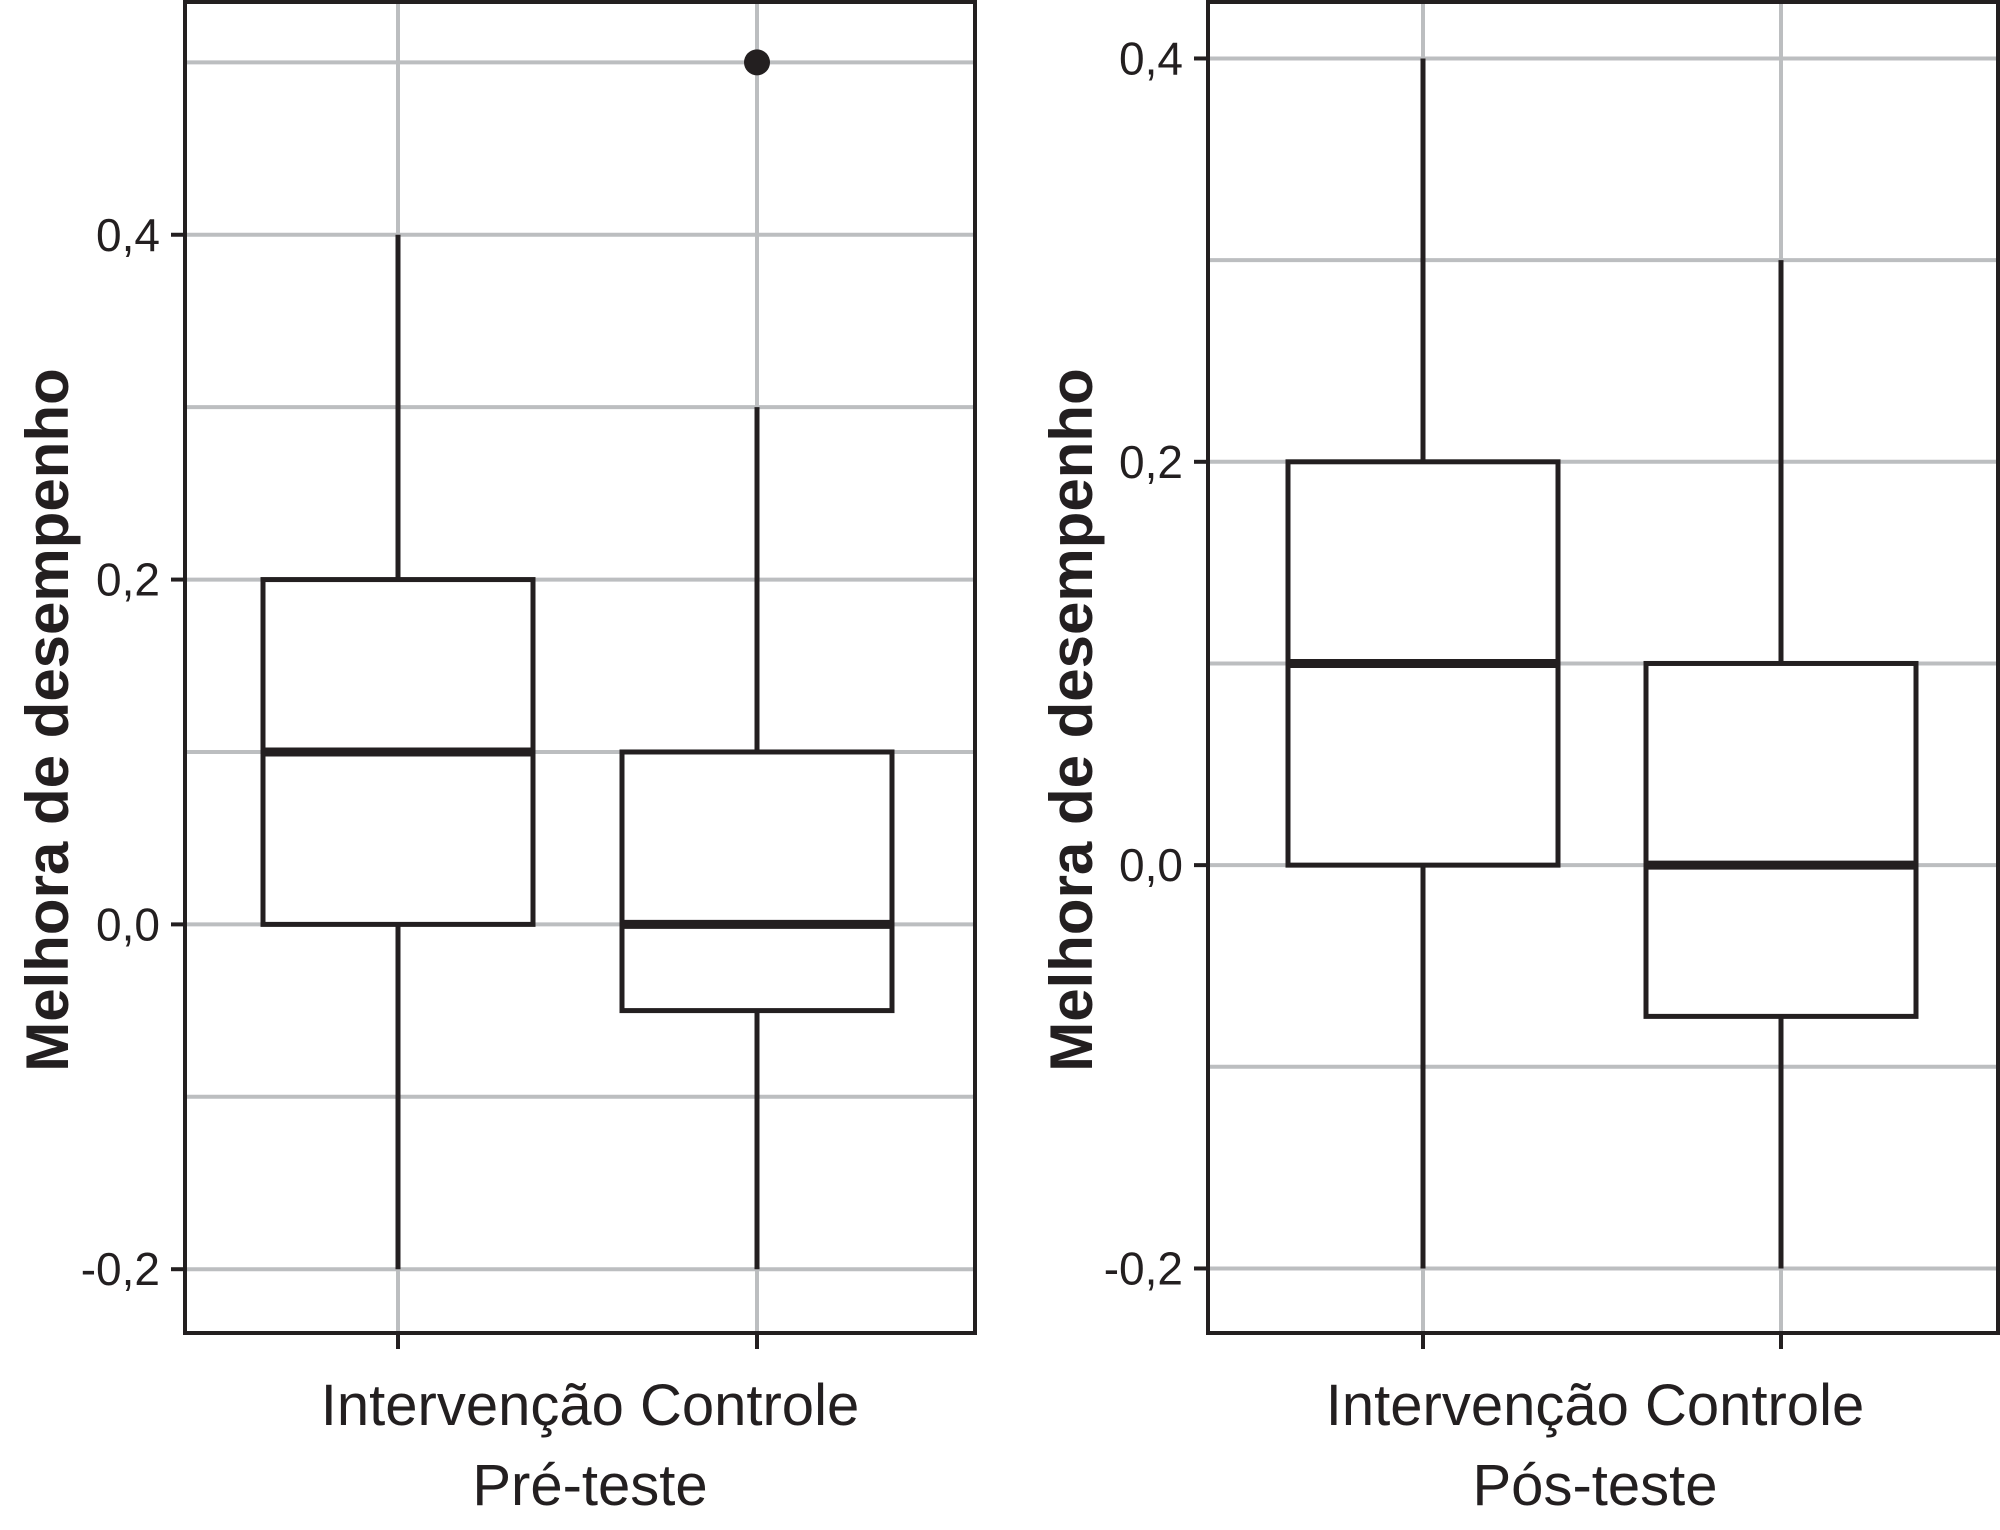 This screenshot has height=1530, width=2000. Describe the element at coordinates (1595, 1485) in the screenshot. I see `x-axis-label: Pós-teste` at that location.